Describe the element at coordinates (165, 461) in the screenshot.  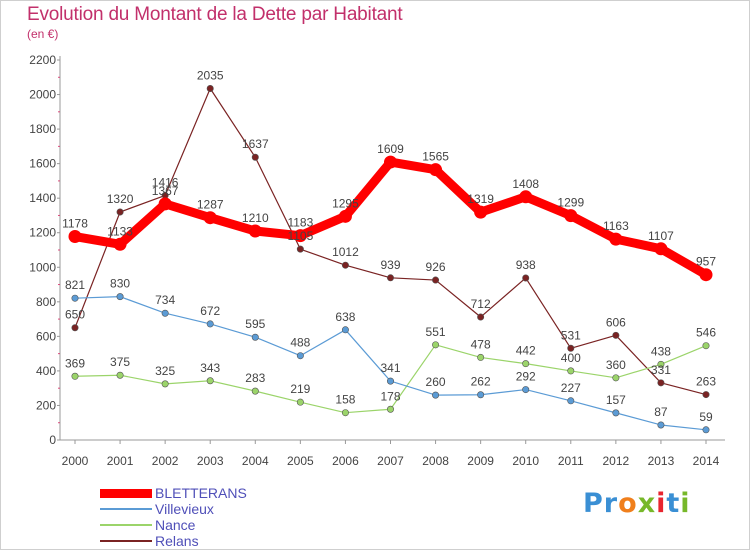
I see `x-tick-label: 2002` at that location.